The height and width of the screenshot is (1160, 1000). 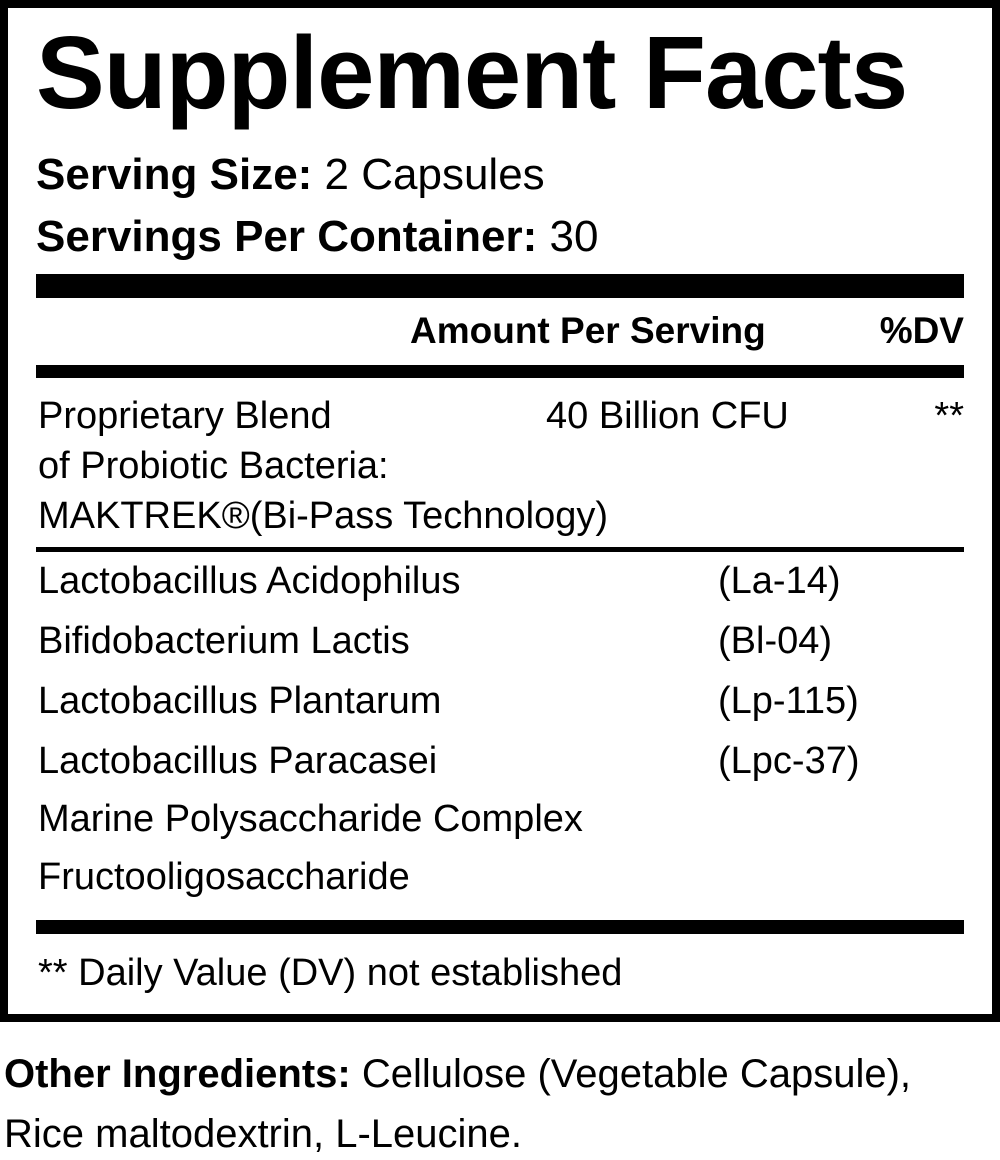 I want to click on blend-line: of Probiotic Bacteria:, so click(x=213, y=466).